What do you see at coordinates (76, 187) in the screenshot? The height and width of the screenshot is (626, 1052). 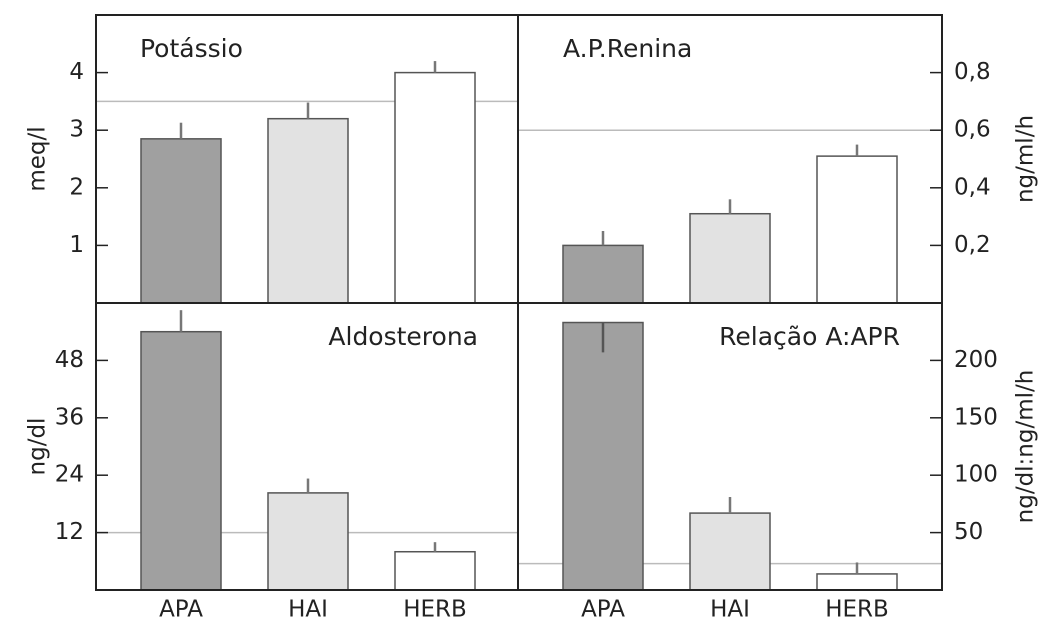 I see `y-tick-label: 2` at bounding box center [76, 187].